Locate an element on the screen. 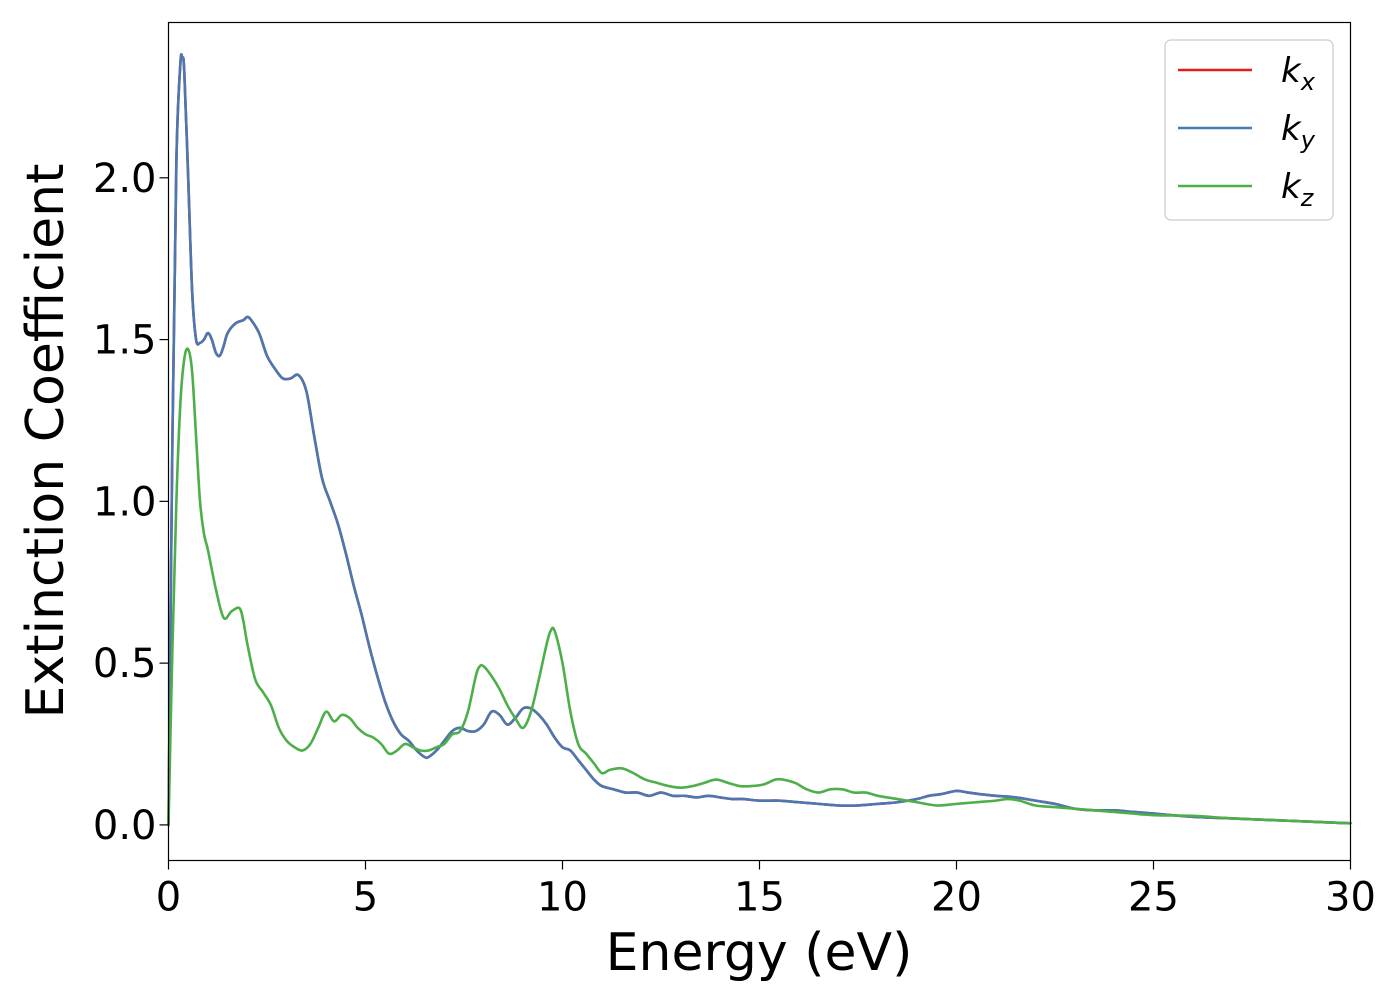 Image resolution: width=1400 pixels, height=1000 pixels. y-axis-title: Extinction Coefficient is located at coordinates (46, 441).